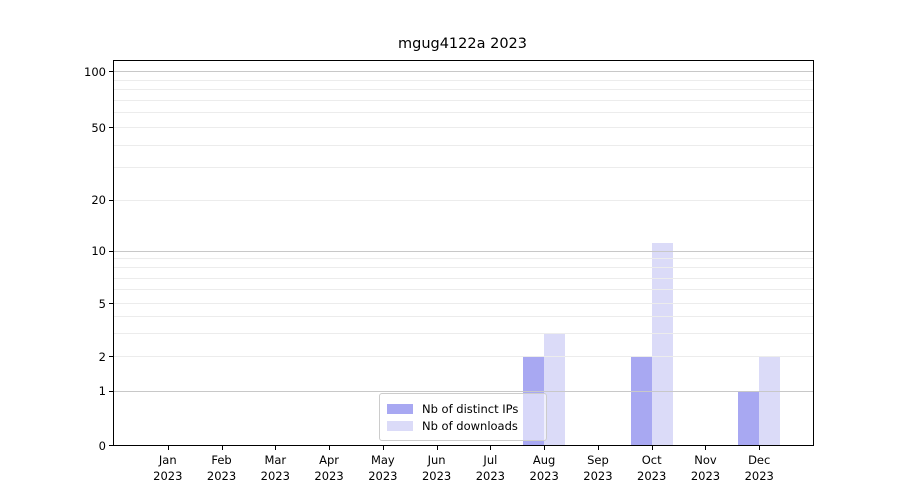 The width and height of the screenshot is (900, 500). I want to click on x-tick-label-jan: Jan 2023, so click(168, 468).